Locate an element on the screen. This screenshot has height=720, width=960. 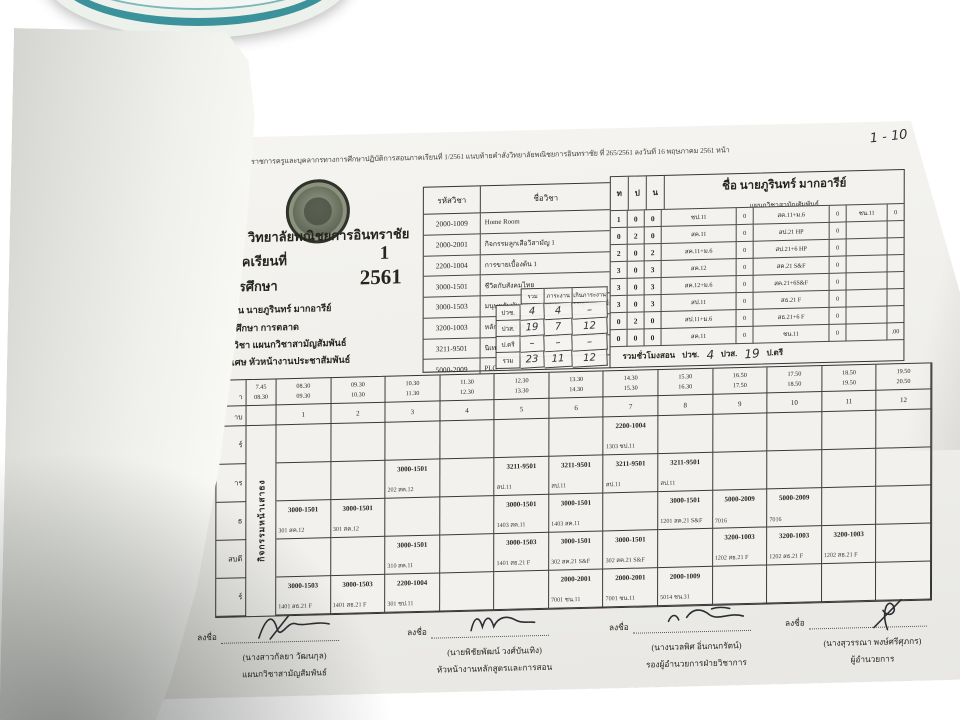
signatory-name: (นางสุวรรณา พงษ์ศรีศุภกร) is located at coordinates (872, 642).